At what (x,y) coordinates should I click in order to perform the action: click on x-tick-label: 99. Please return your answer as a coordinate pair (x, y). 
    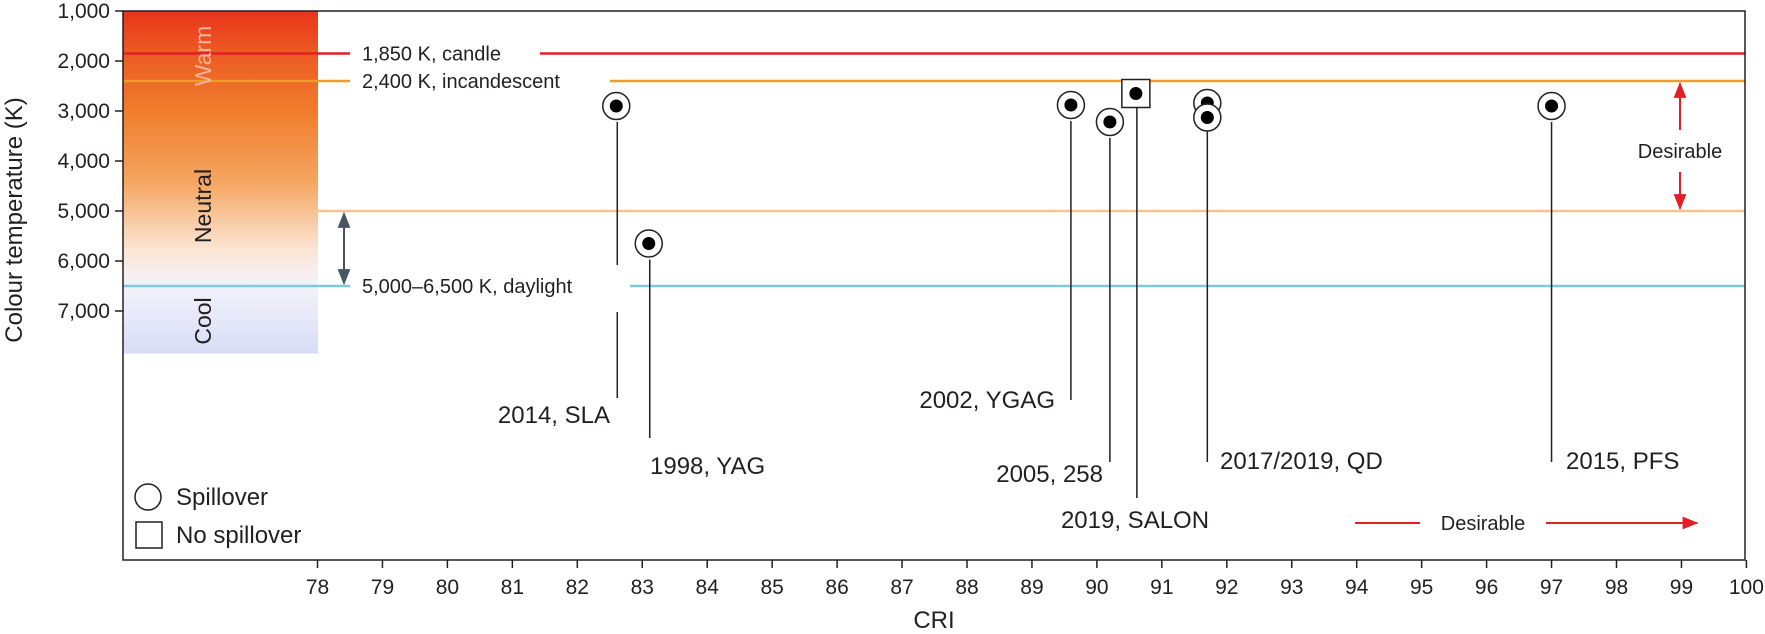
    Looking at the image, I should click on (1681, 587).